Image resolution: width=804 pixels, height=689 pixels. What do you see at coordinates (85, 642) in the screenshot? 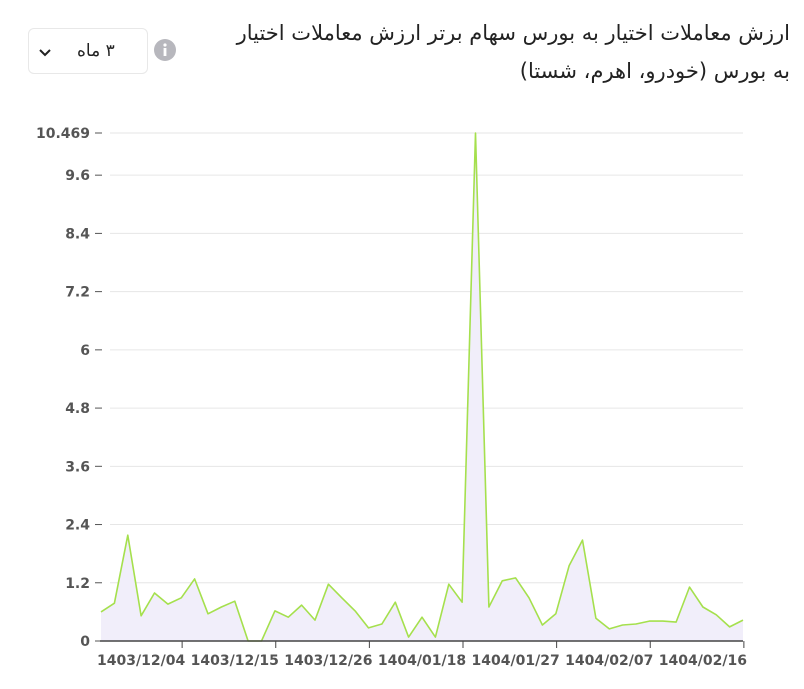
I see `y-tick-label: 0` at bounding box center [85, 642].